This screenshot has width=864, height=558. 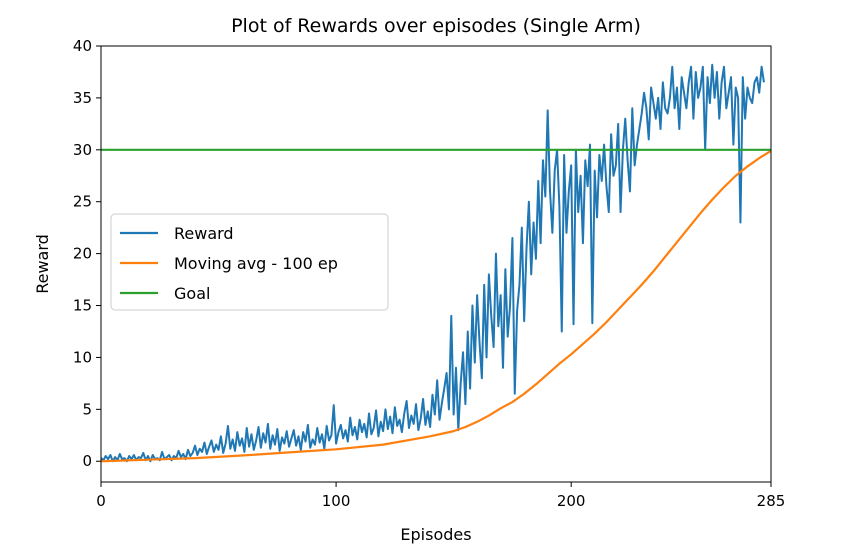 What do you see at coordinates (87, 409) in the screenshot?
I see `y-tick-label: 5` at bounding box center [87, 409].